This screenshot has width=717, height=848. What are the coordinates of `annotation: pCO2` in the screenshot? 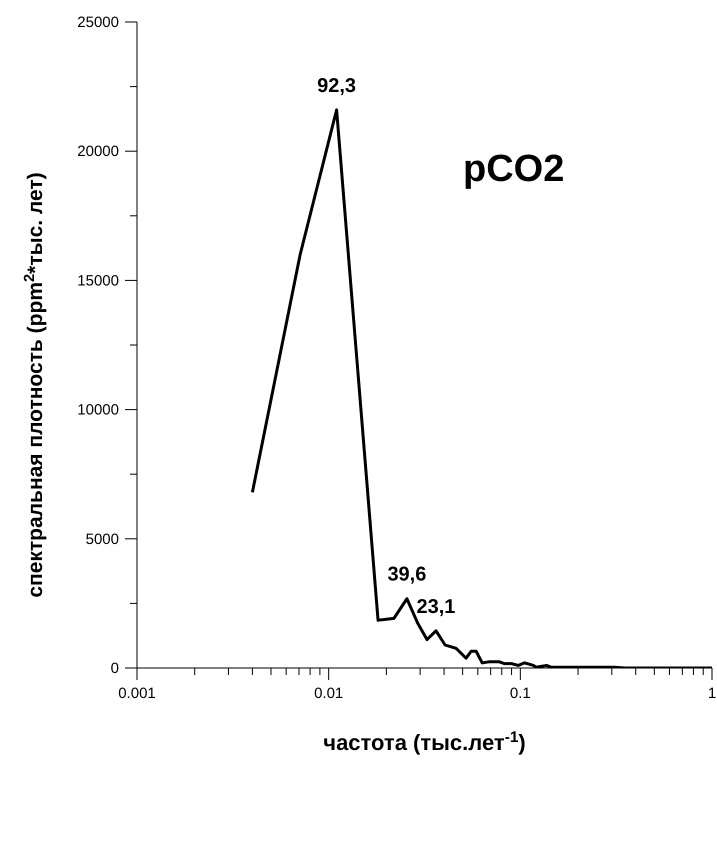 It's located at (513, 169).